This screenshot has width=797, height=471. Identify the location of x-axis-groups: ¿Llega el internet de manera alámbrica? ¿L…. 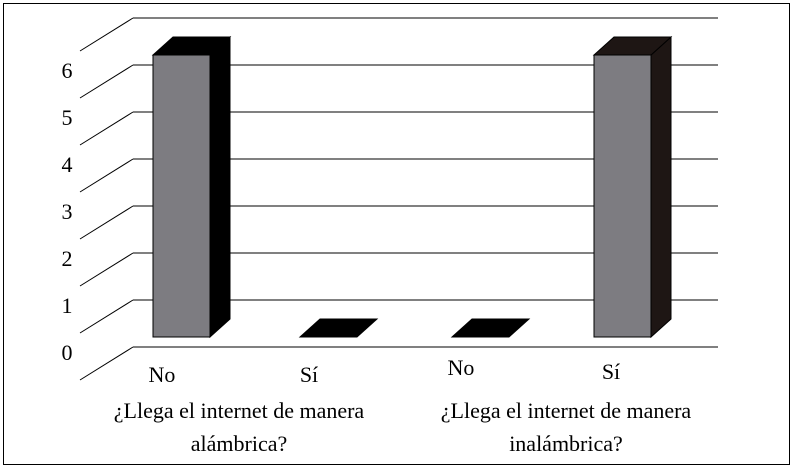
(403, 427).